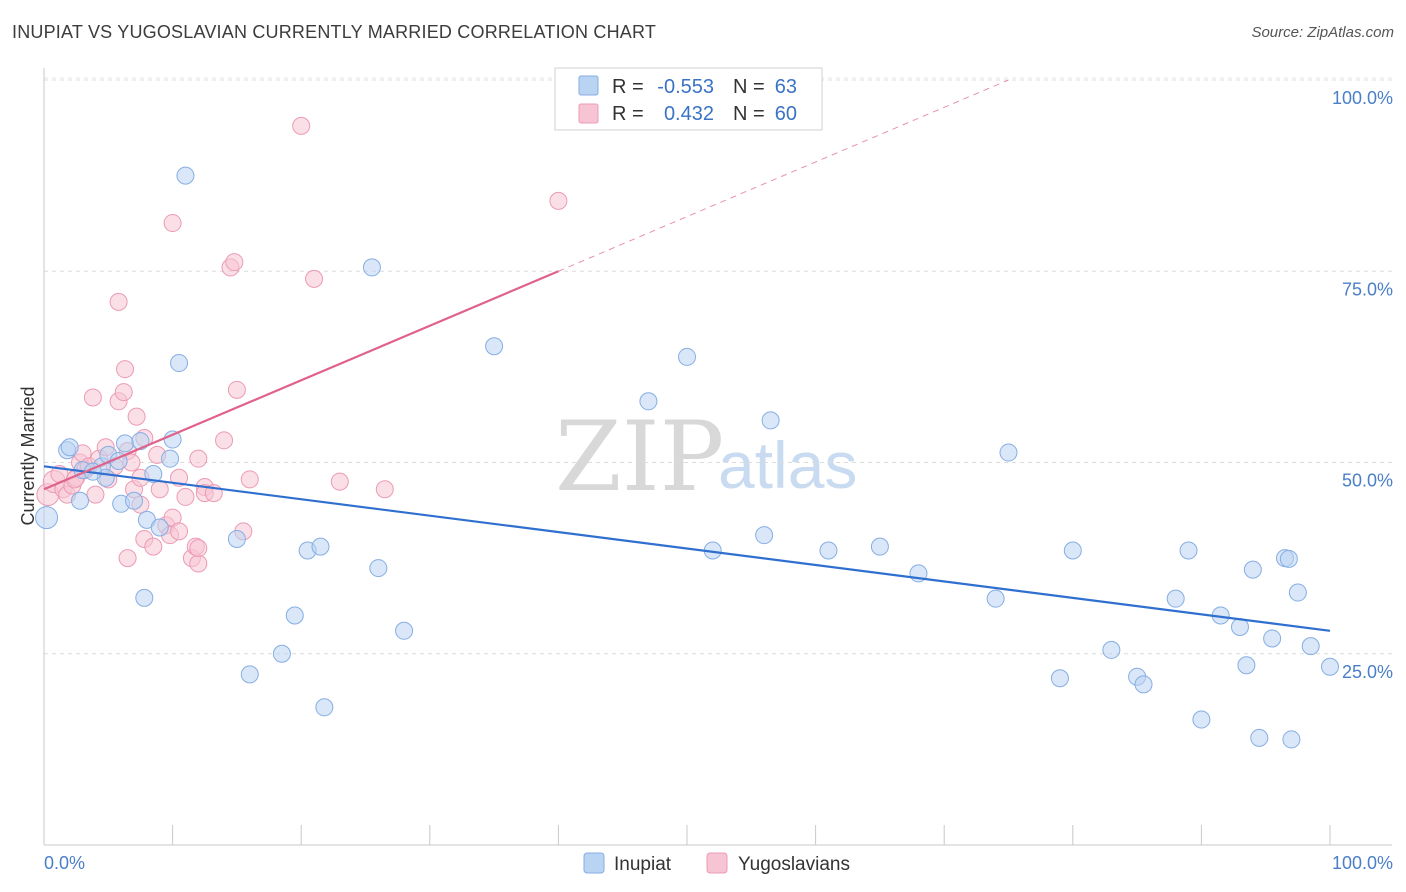 The height and width of the screenshot is (892, 1406). What do you see at coordinates (1367, 672) in the screenshot?
I see `y-tick-label-25: 25.0%` at bounding box center [1367, 672].